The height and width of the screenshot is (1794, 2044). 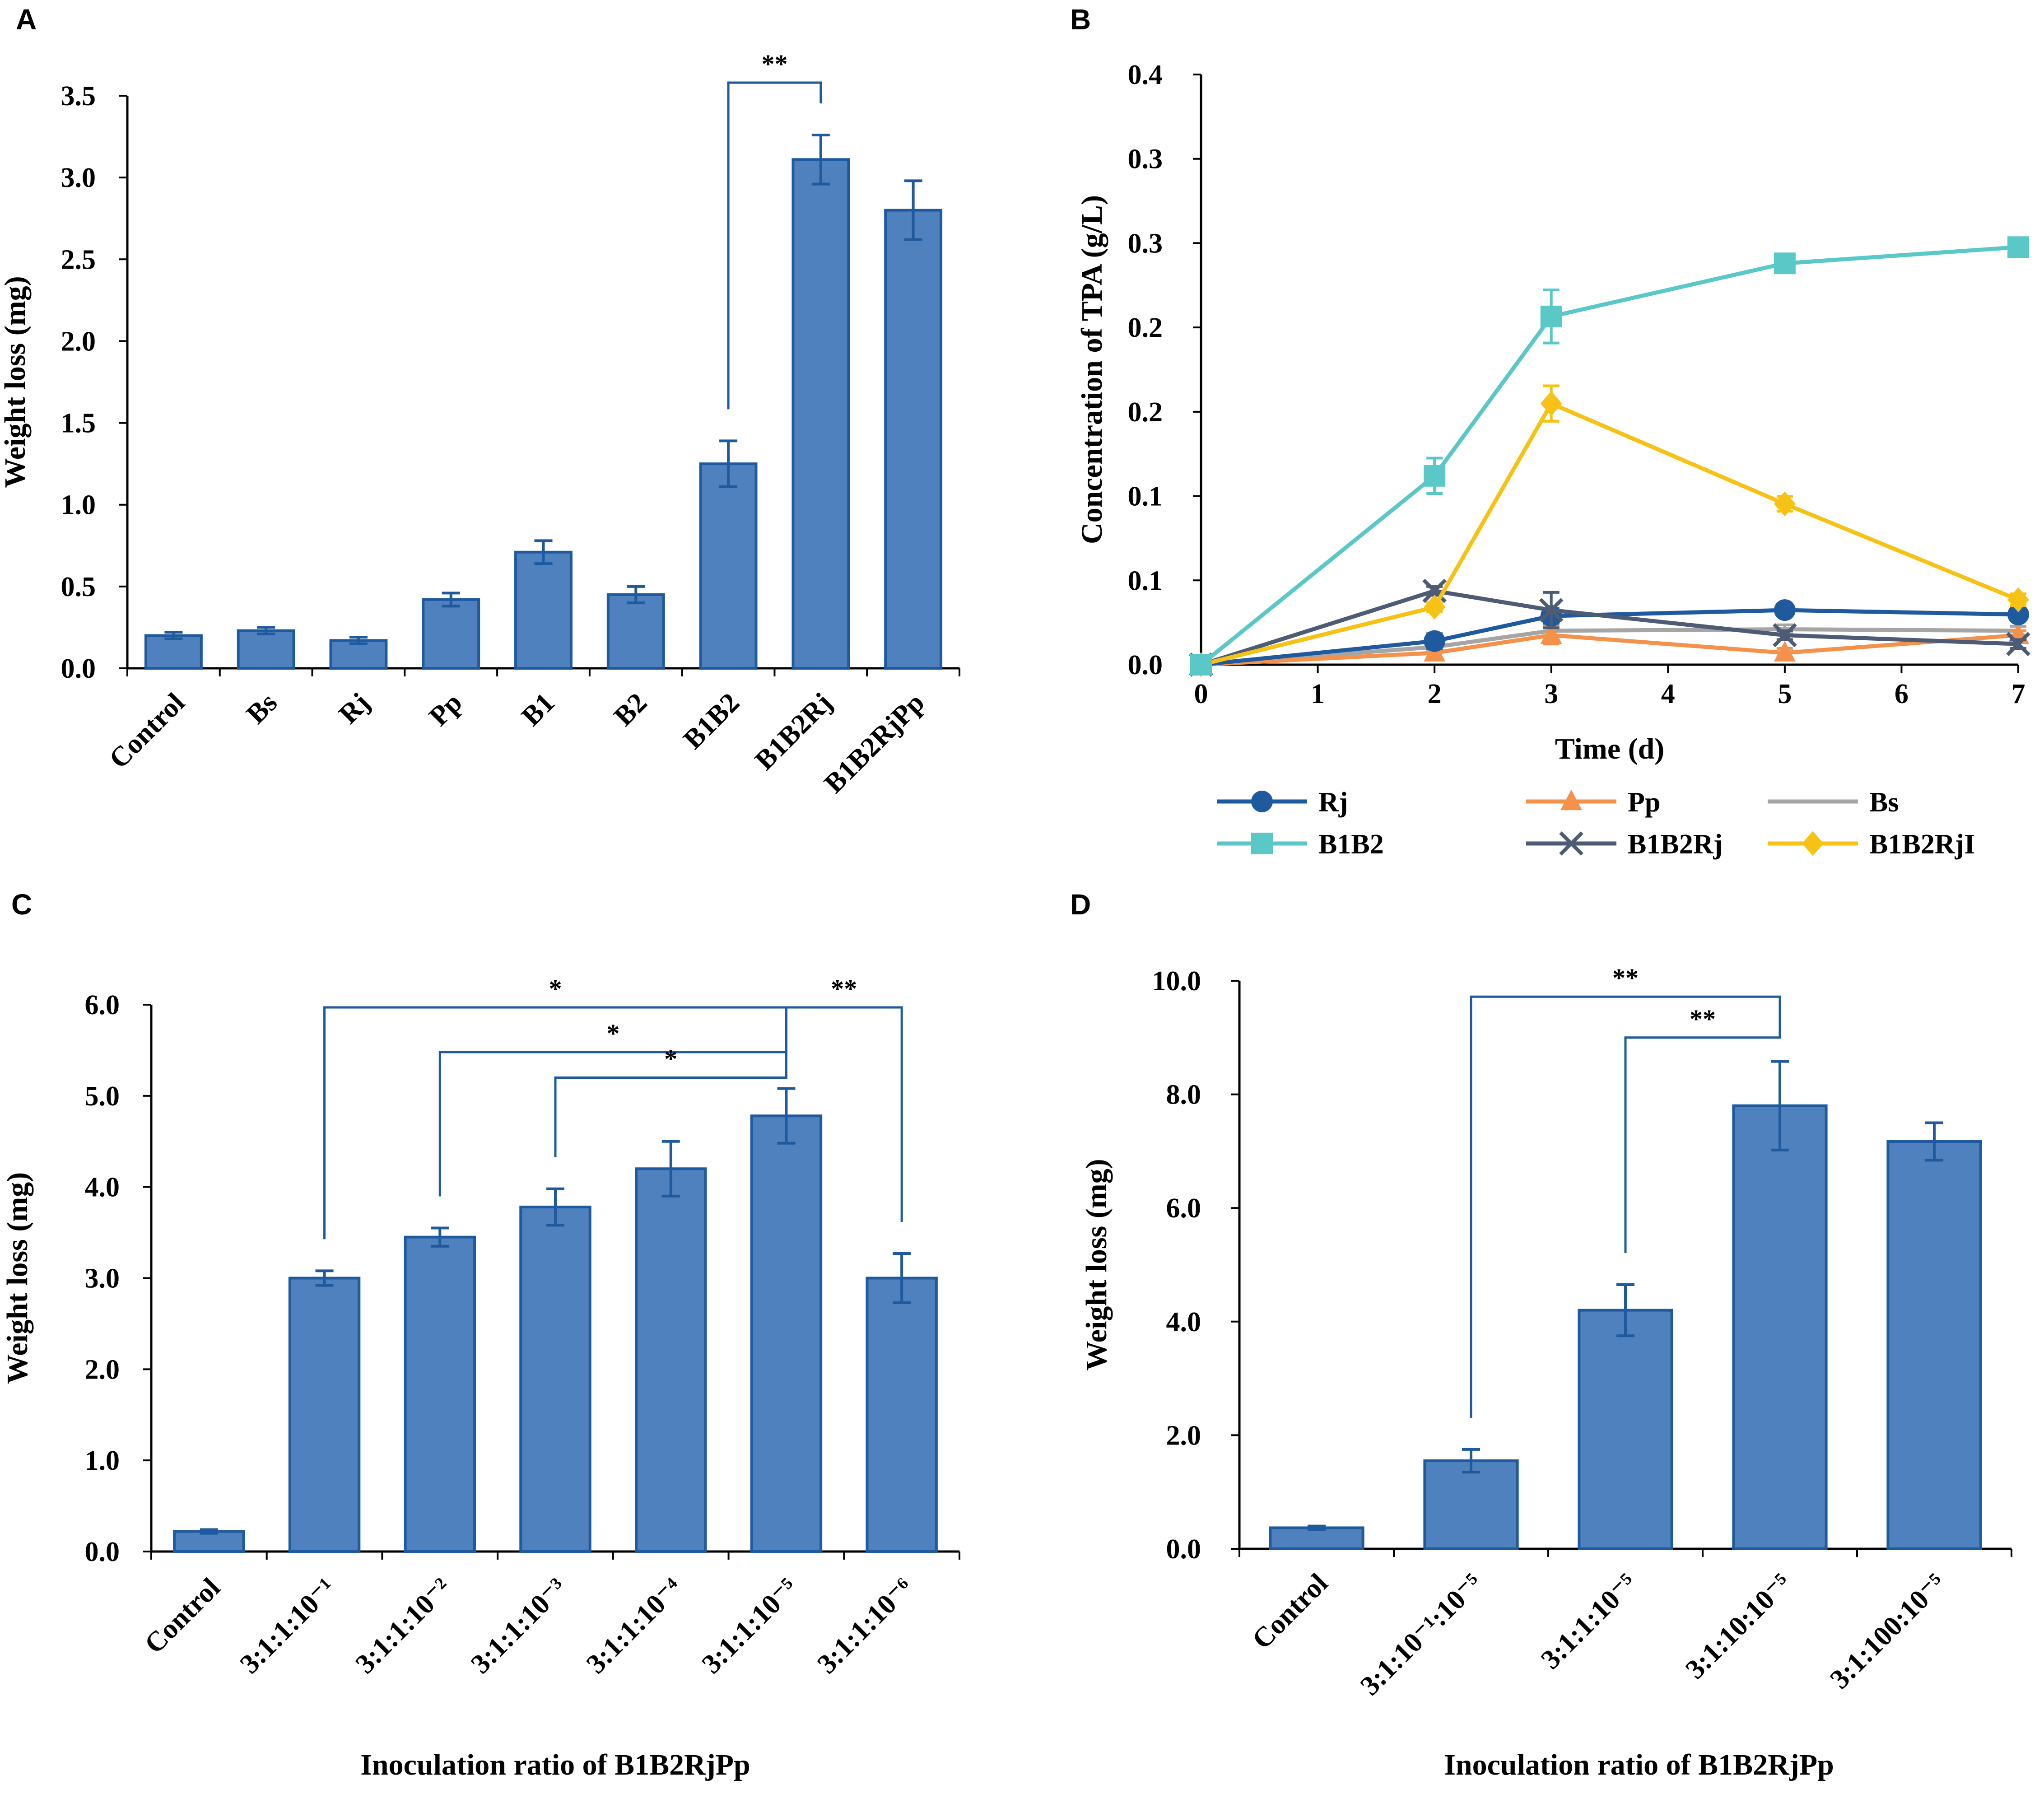 What do you see at coordinates (1887, 1631) in the screenshot?
I see `x-category-label: 3:1:100:10⁻⁵` at bounding box center [1887, 1631].